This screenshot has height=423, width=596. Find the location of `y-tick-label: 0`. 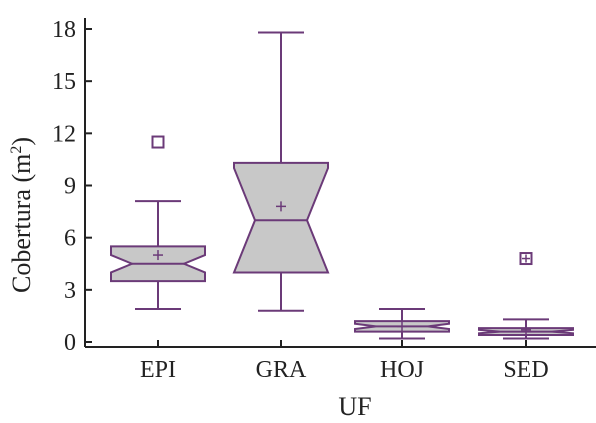

y-tick-label: 0 is located at coordinates (70, 343).